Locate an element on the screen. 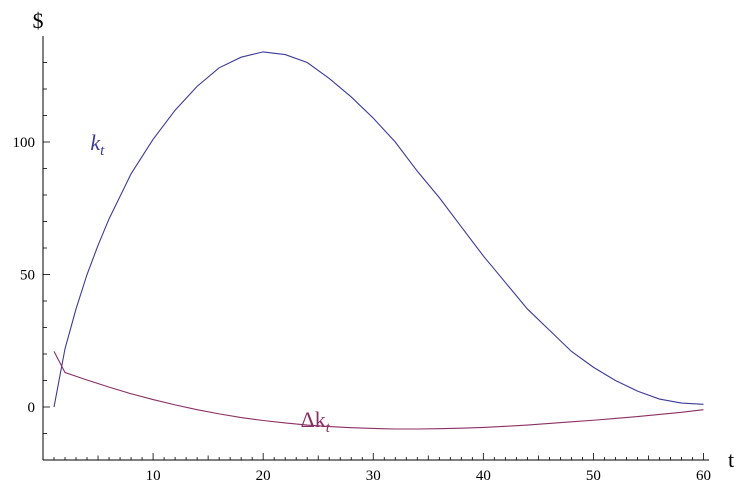 Image resolution: width=739 pixels, height=487 pixels. series-label-0: kt is located at coordinates (97, 144).